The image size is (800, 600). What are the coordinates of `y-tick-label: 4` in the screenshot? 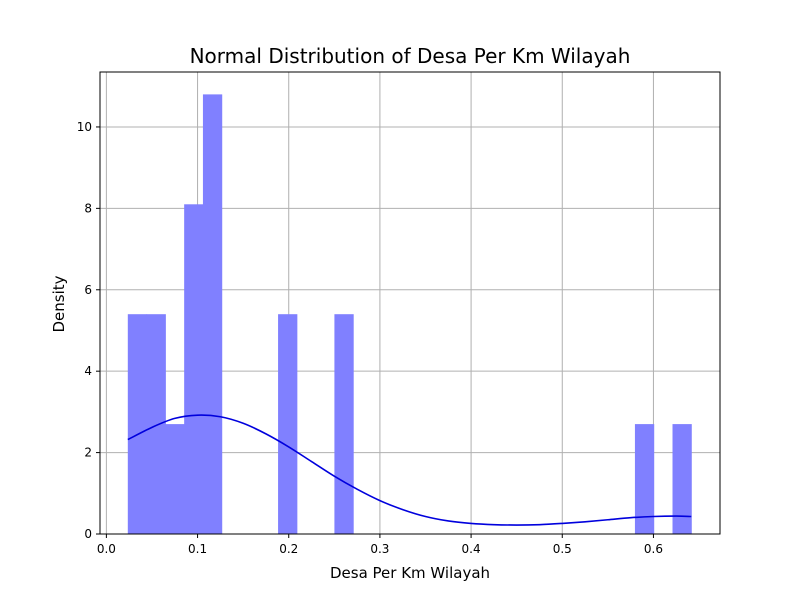 It's located at (88, 371).